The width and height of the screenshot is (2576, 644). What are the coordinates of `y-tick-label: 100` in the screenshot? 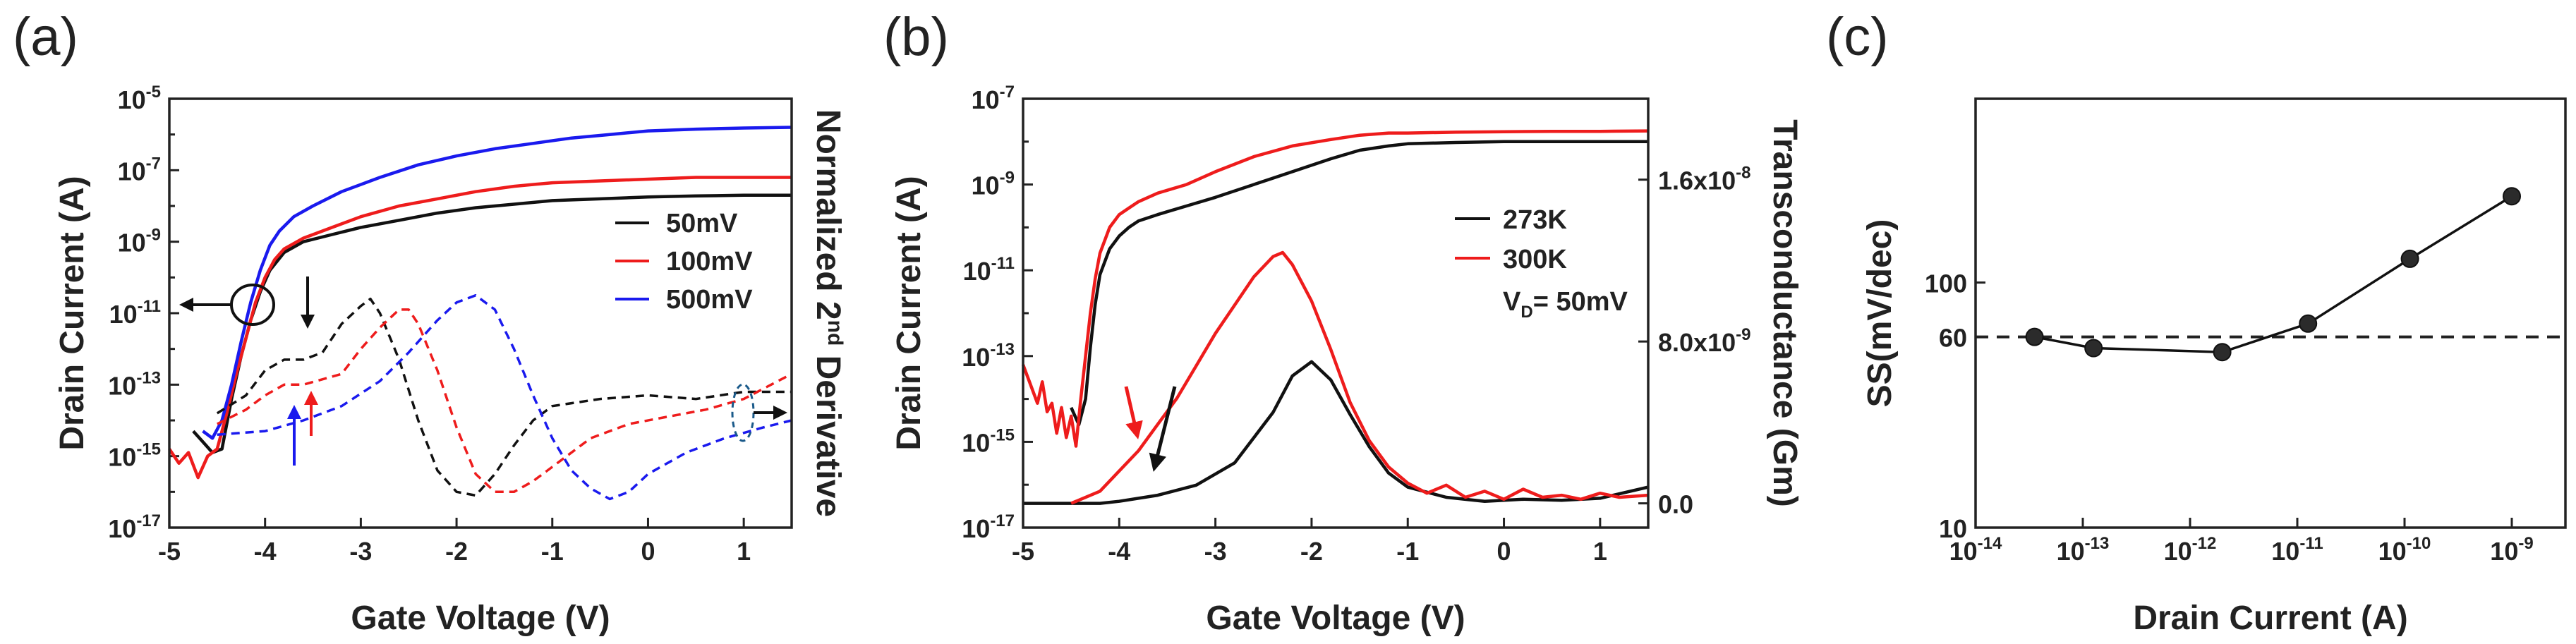 It's located at (1946, 283).